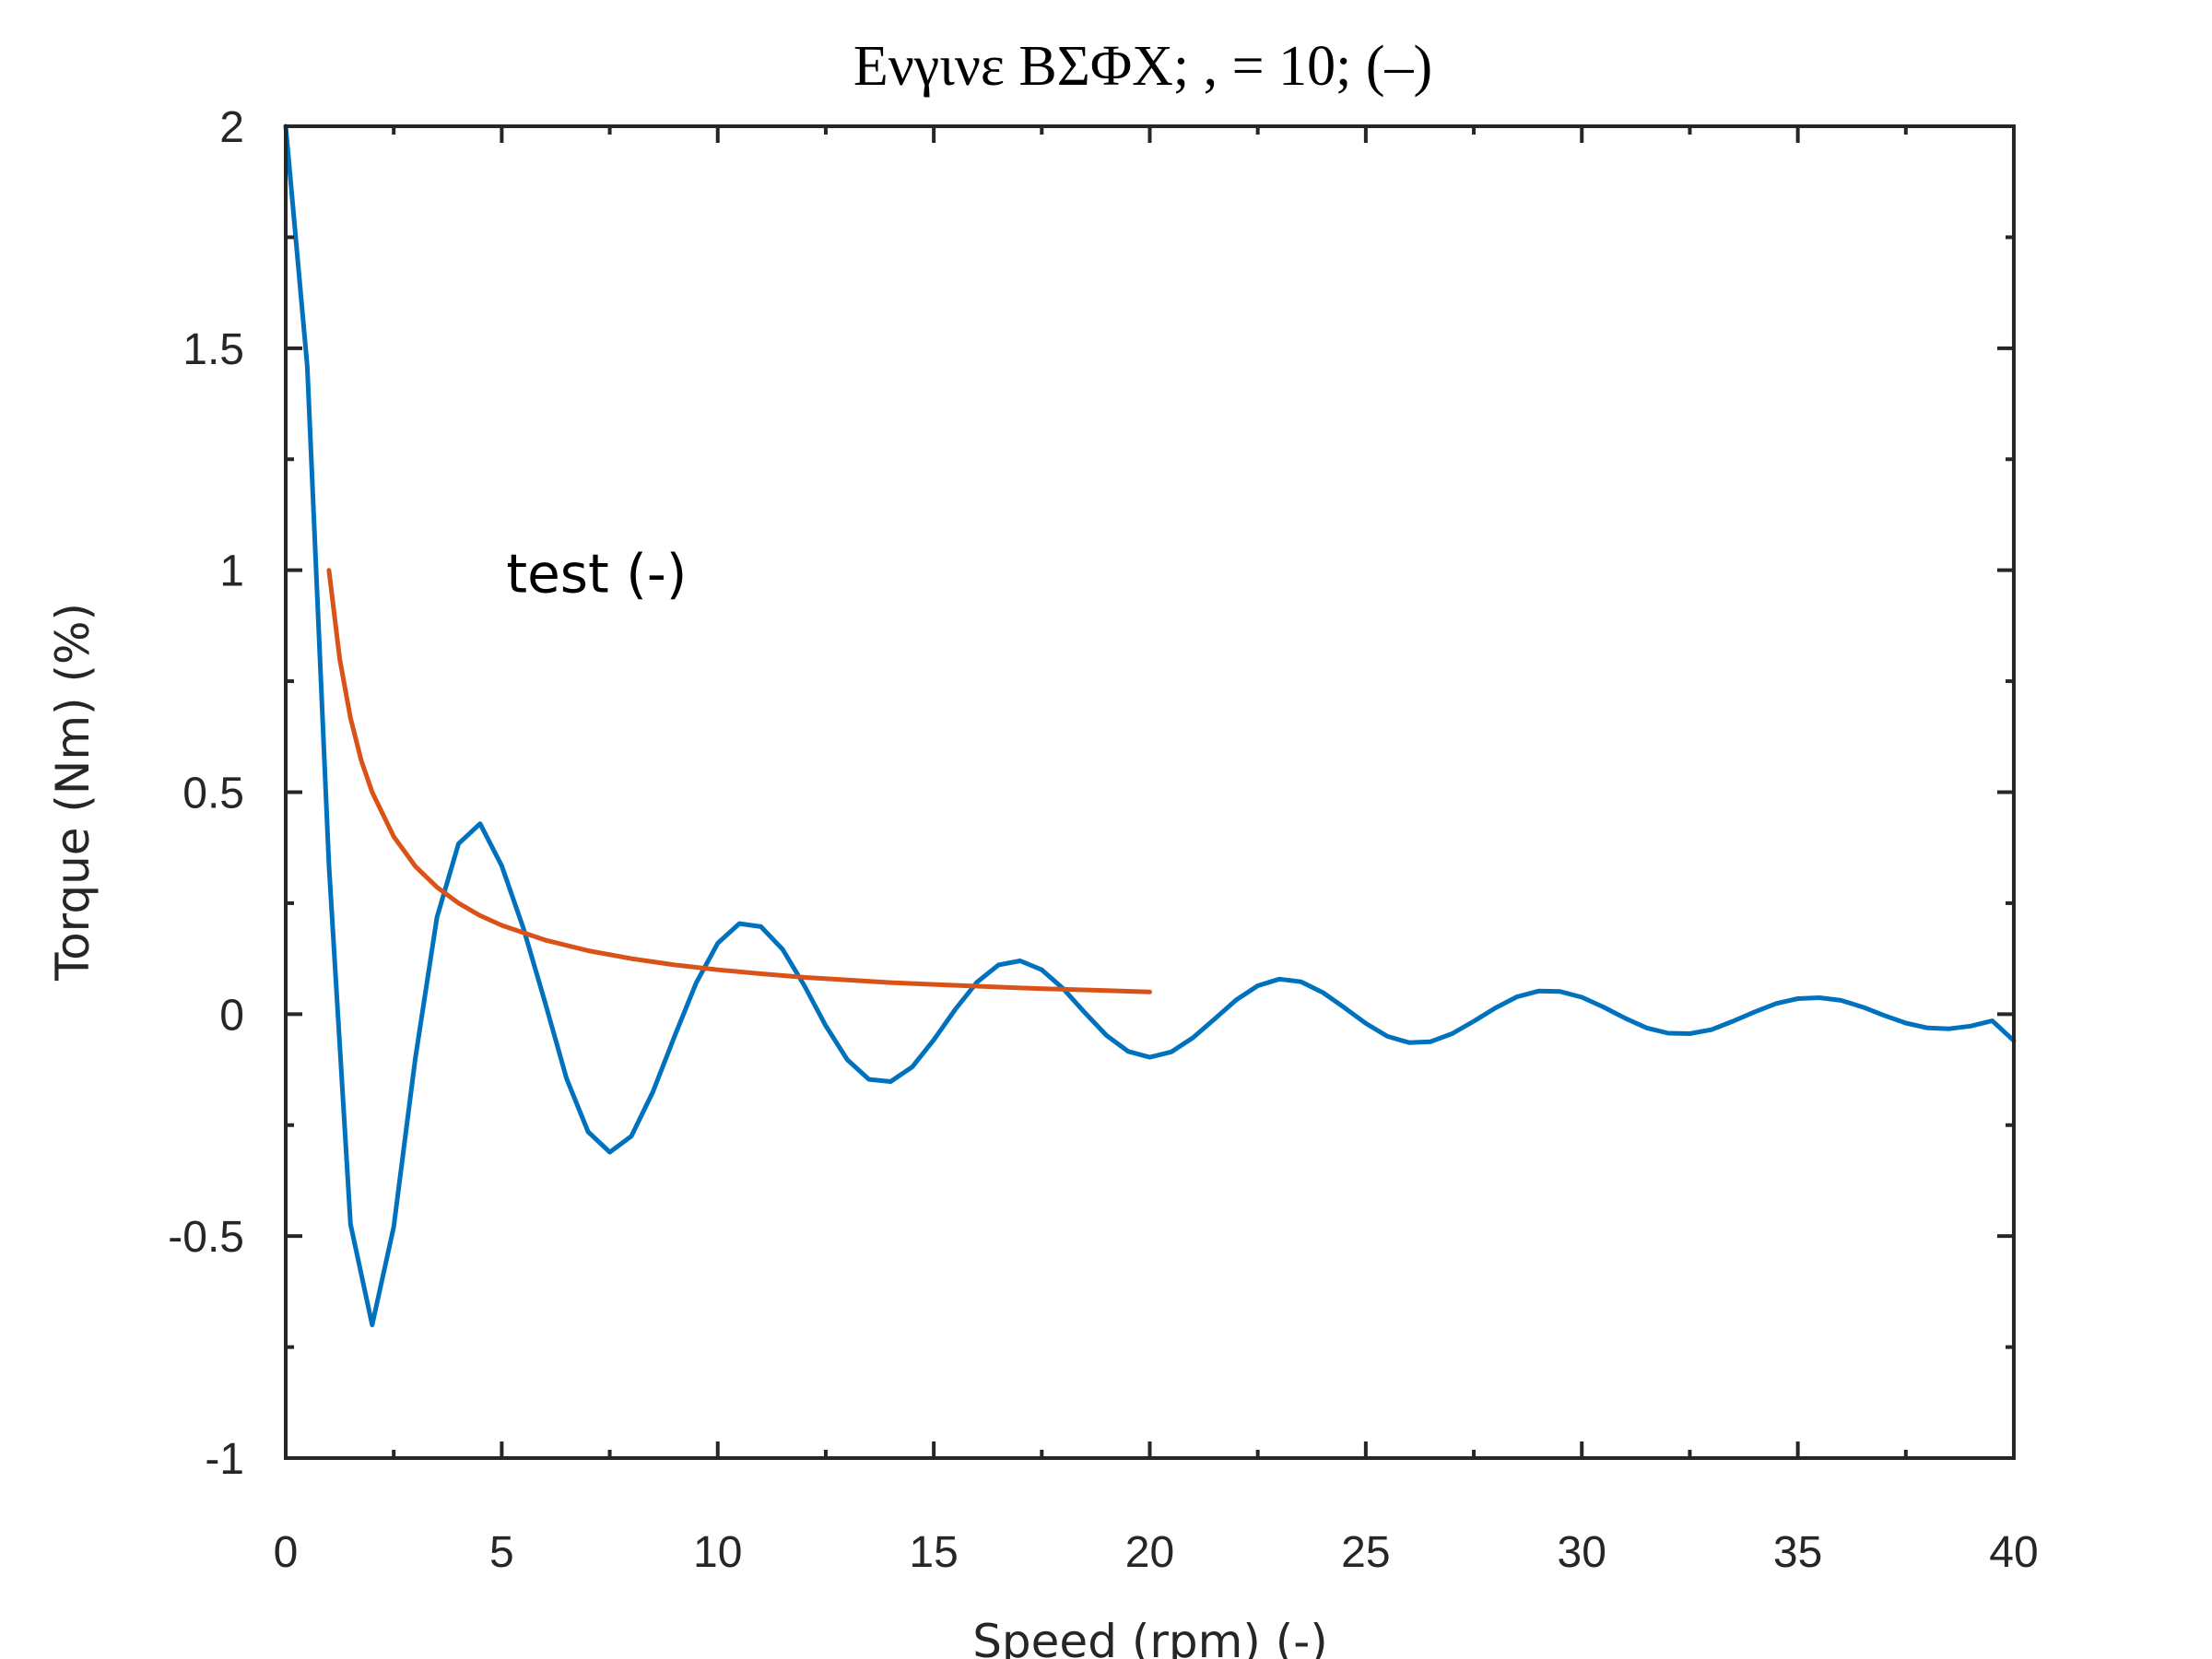 This screenshot has height=1659, width=2212. Describe the element at coordinates (717, 1552) in the screenshot. I see `x-tick-label: 10` at that location.